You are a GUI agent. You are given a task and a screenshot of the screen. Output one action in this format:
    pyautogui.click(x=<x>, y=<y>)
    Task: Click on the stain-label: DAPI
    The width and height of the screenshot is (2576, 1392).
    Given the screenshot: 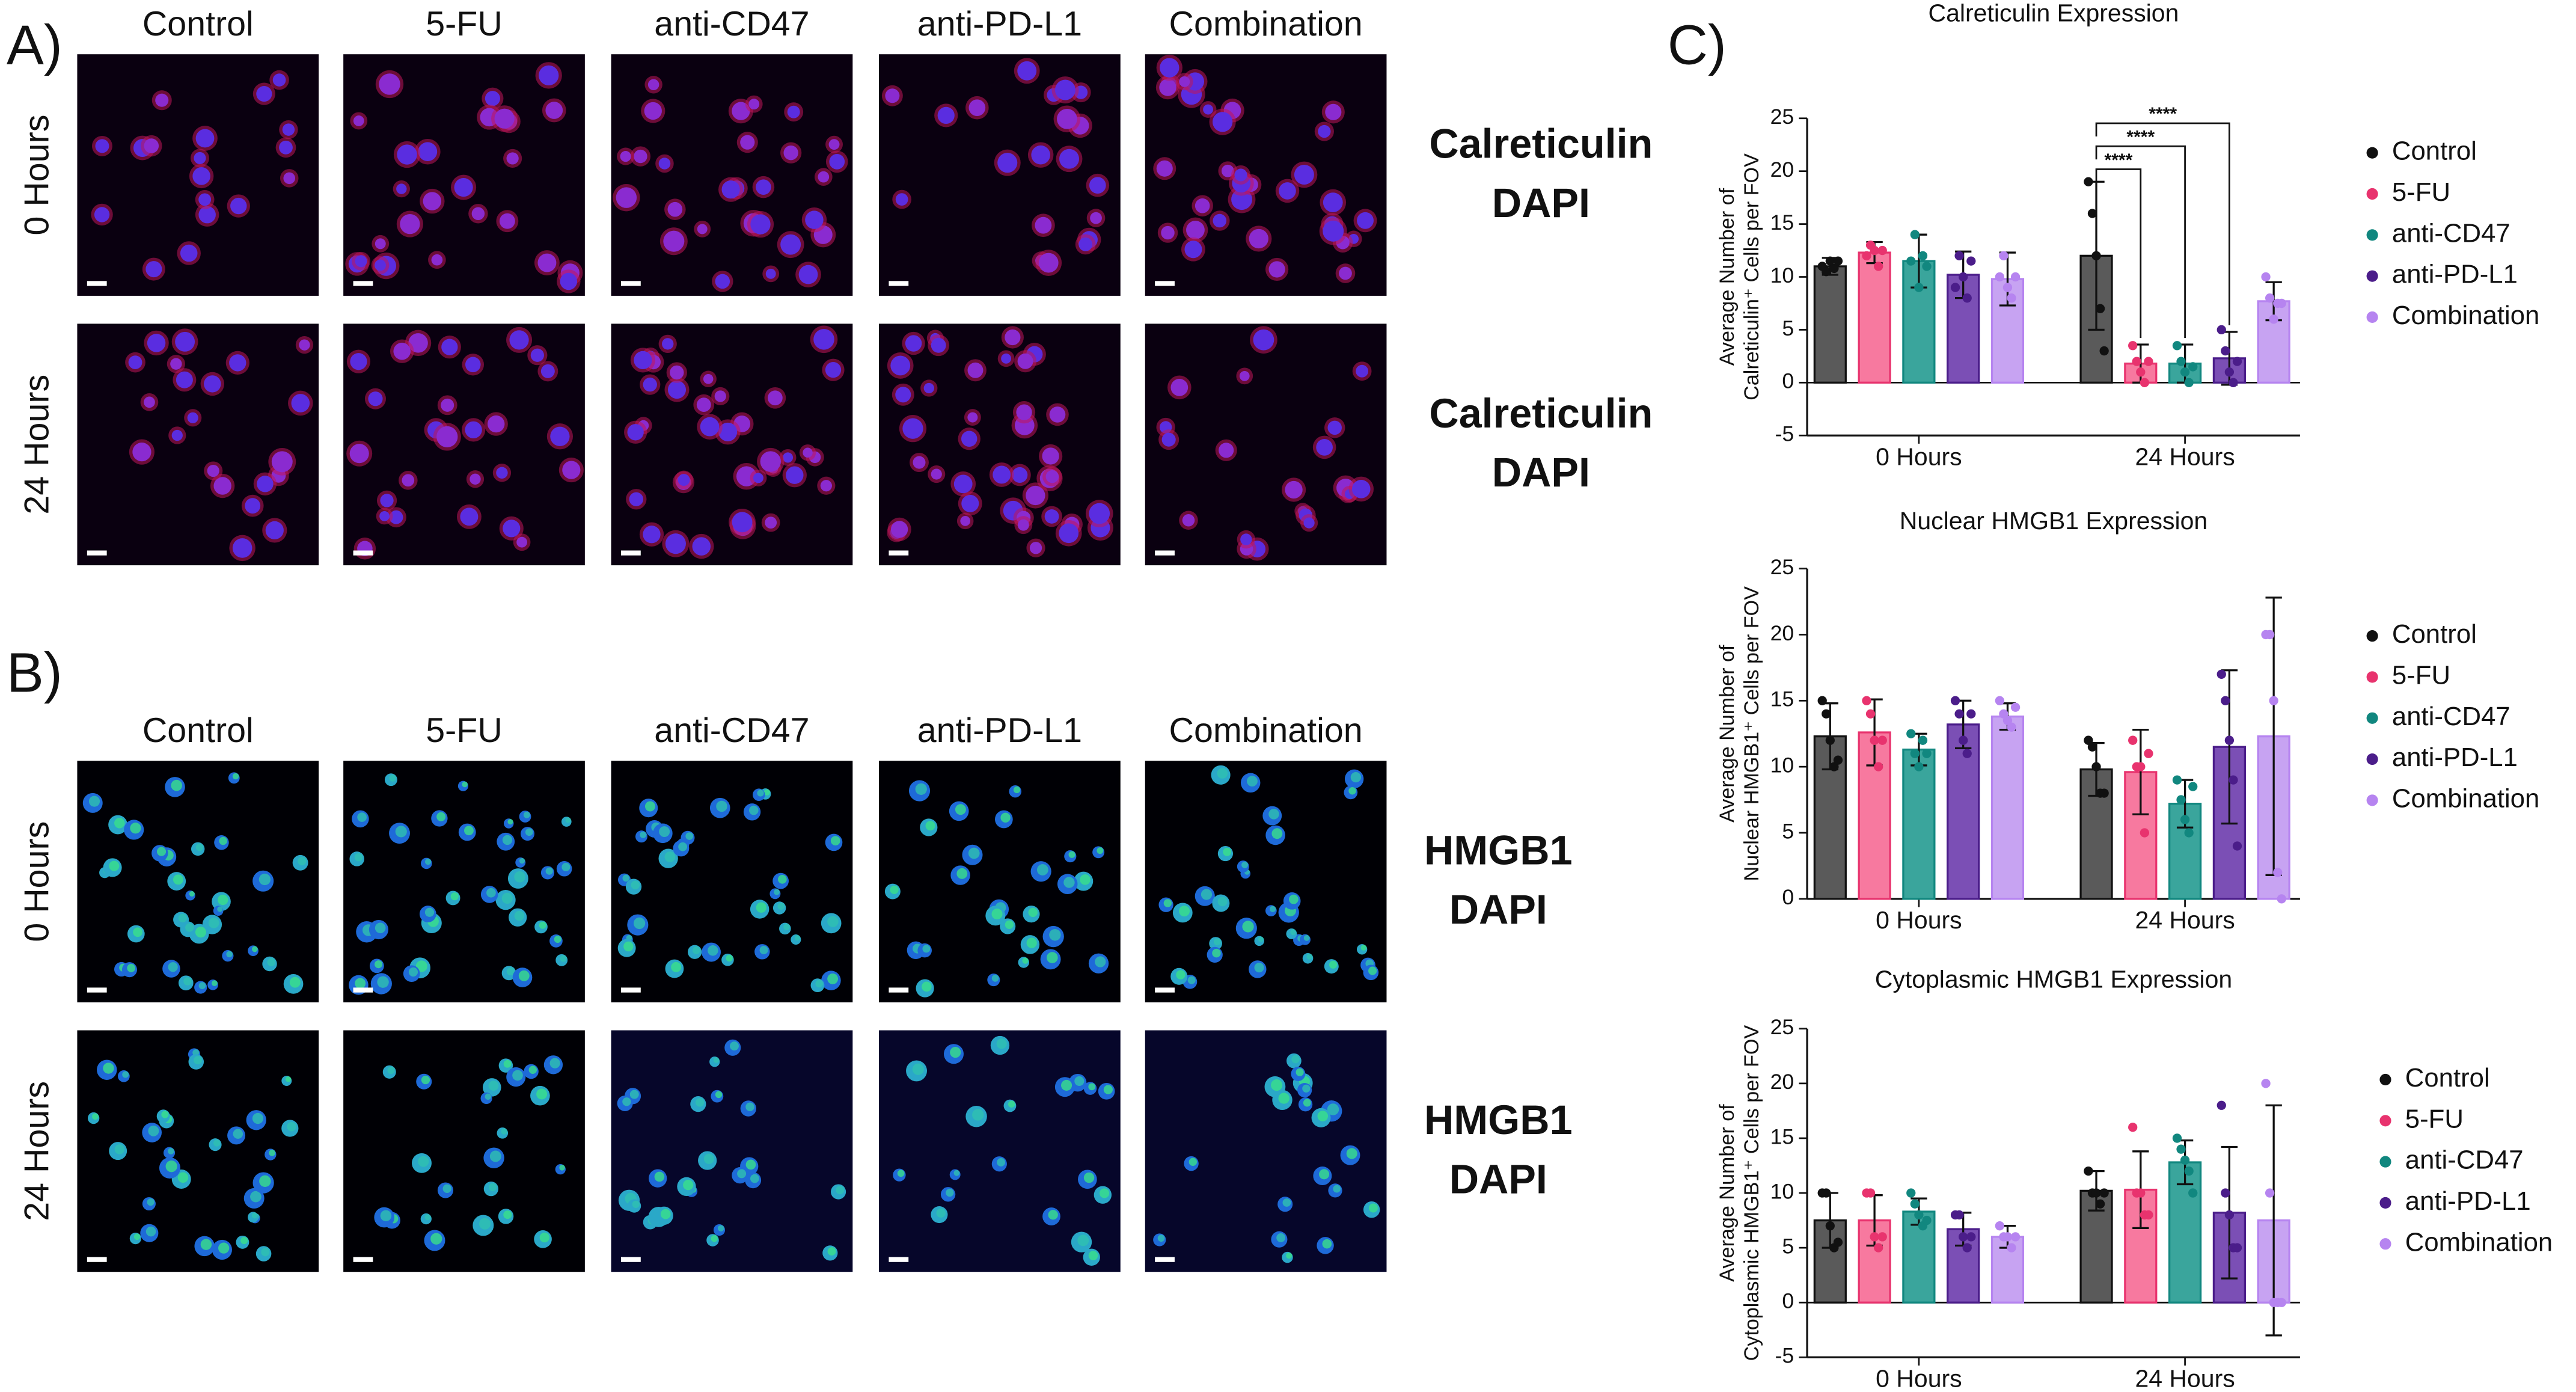 What is the action you would take?
    pyautogui.click(x=1498, y=1179)
    